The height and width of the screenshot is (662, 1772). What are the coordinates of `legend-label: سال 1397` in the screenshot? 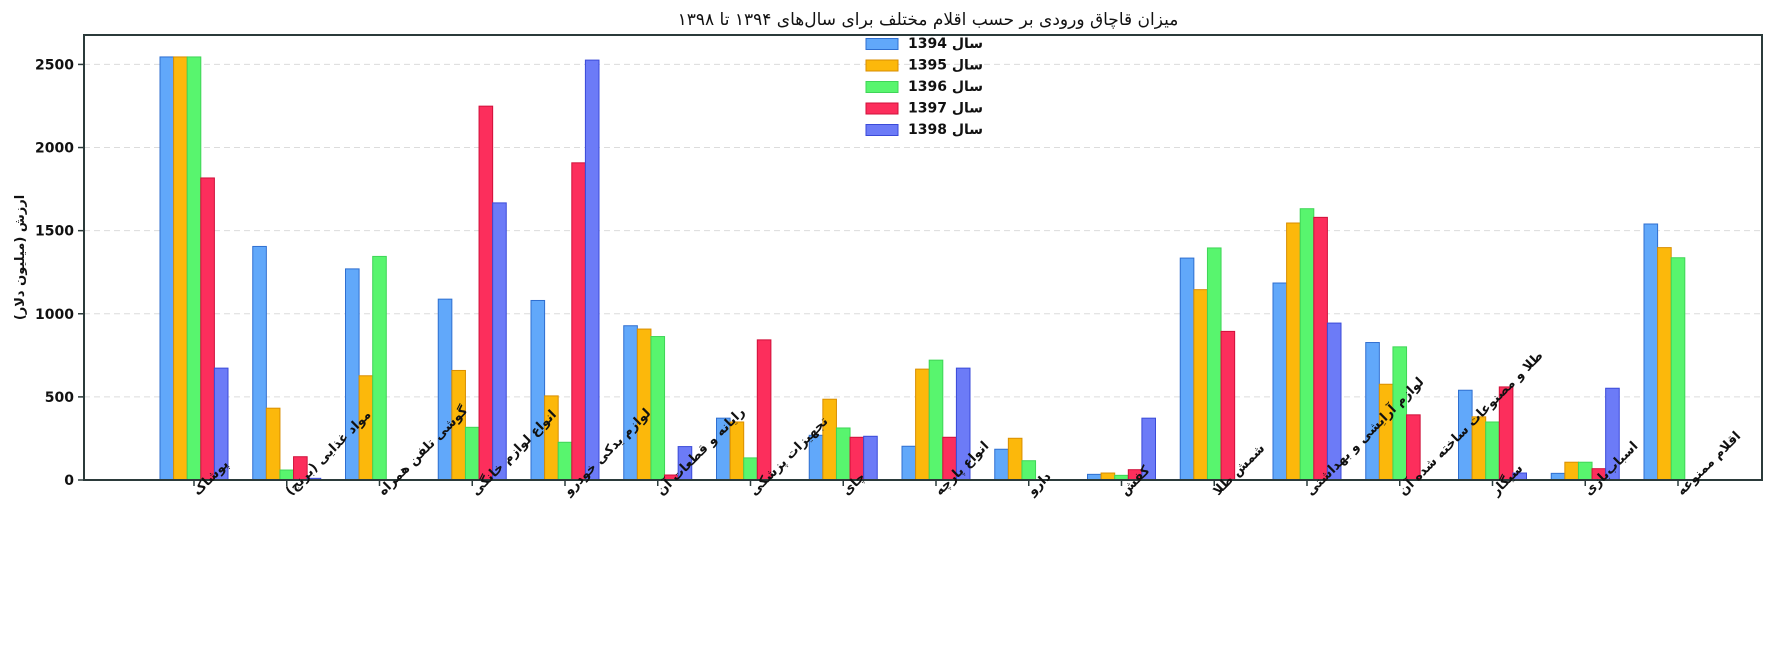 It's located at (945, 109).